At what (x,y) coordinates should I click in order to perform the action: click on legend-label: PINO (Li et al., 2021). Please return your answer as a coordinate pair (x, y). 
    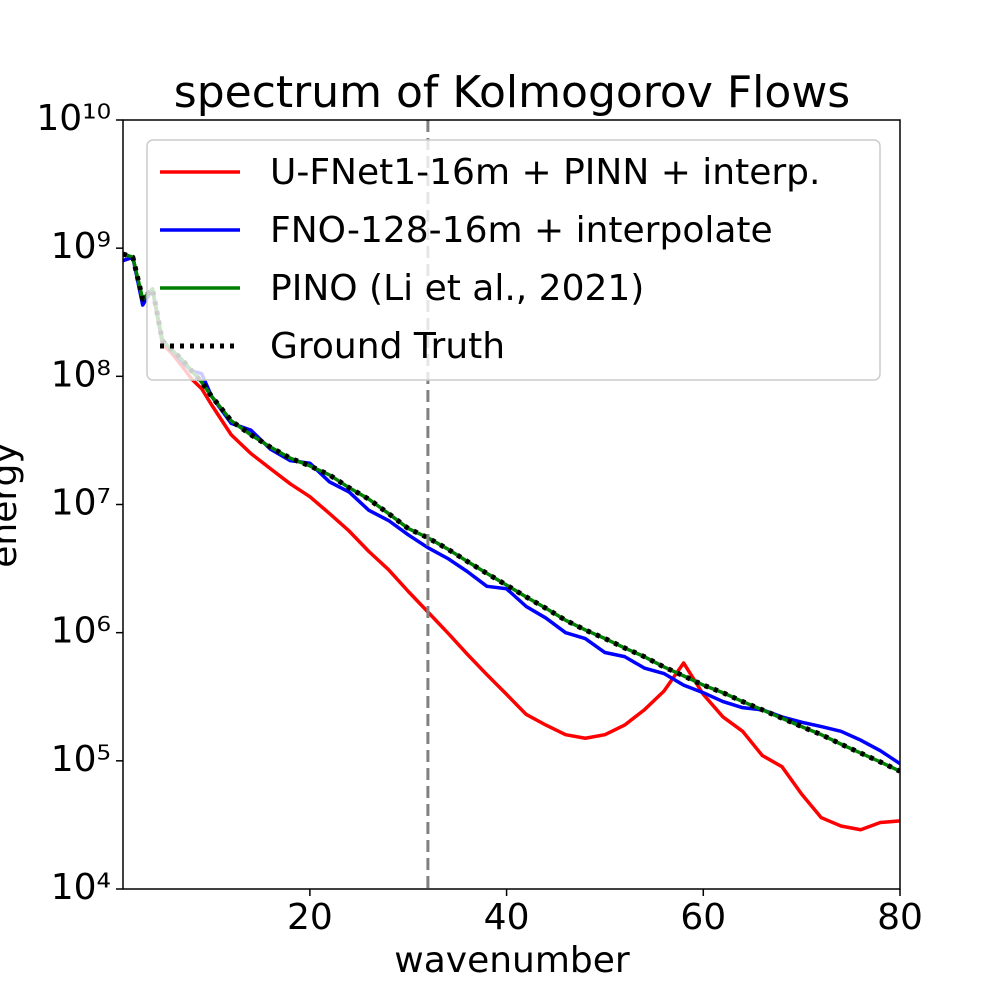
    Looking at the image, I should click on (457, 288).